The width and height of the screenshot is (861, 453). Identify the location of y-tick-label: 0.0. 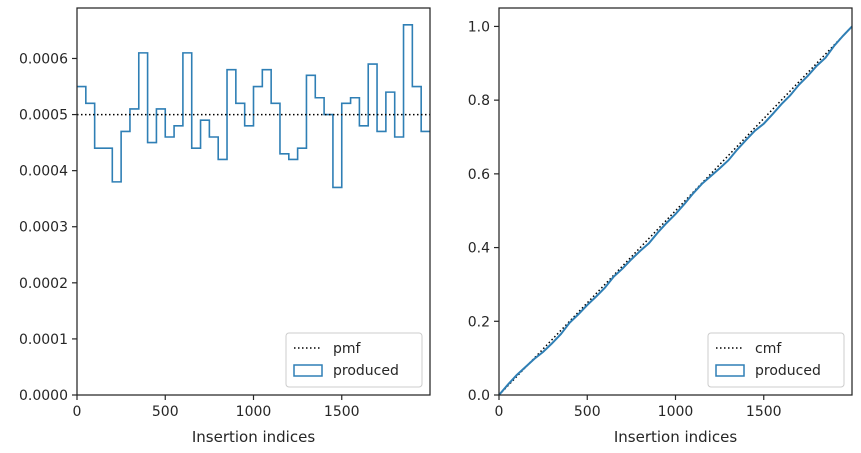
(479, 396).